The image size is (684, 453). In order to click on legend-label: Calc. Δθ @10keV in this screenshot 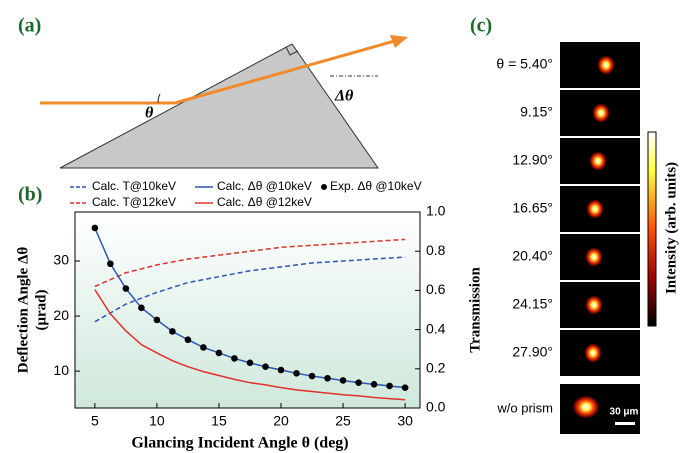, I will do `click(264, 186)`.